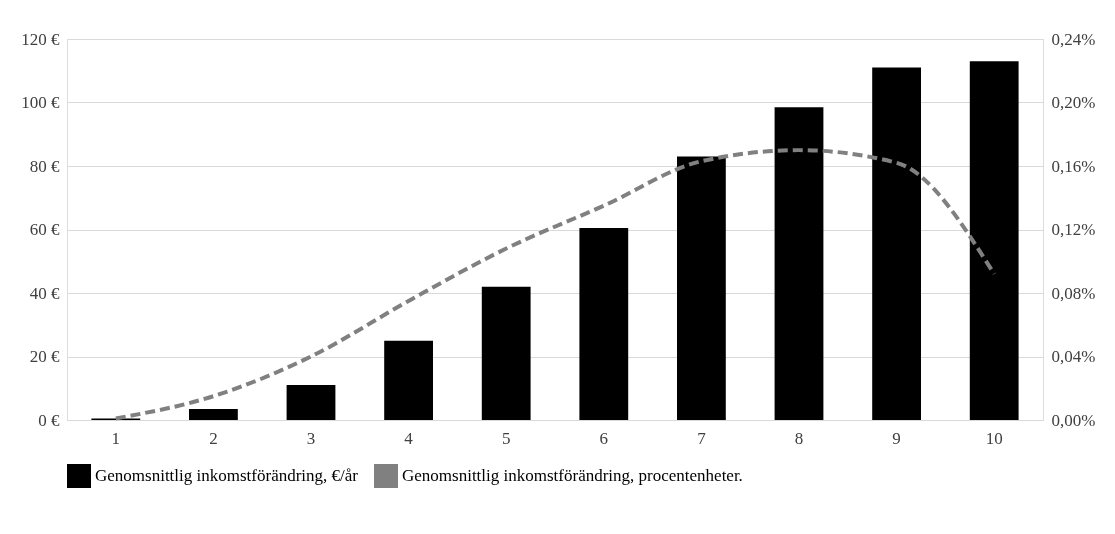 This screenshot has width=1115, height=534. What do you see at coordinates (702, 438) in the screenshot?
I see `x-tick-label: 7` at bounding box center [702, 438].